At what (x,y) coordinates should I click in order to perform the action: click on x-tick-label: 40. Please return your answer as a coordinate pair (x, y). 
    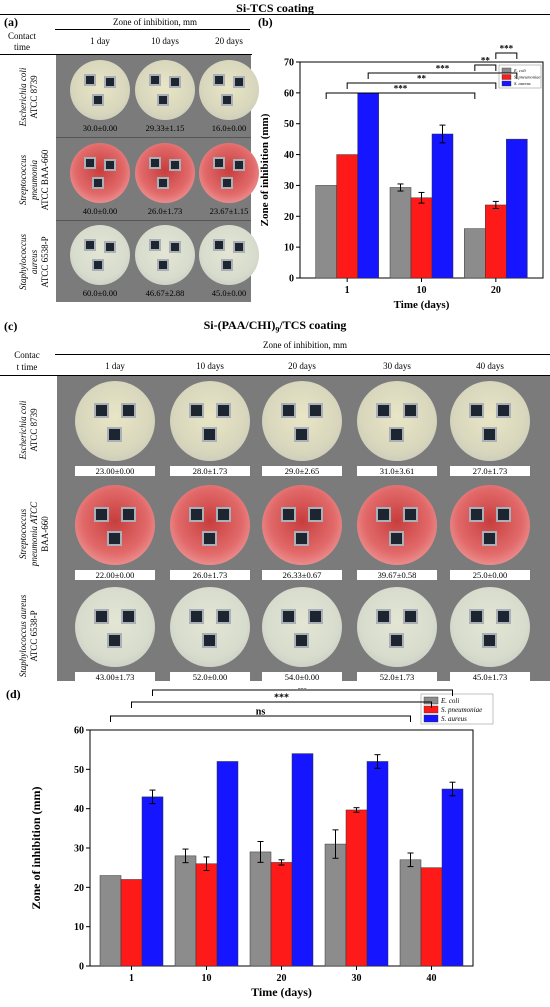
    Looking at the image, I should click on (432, 978).